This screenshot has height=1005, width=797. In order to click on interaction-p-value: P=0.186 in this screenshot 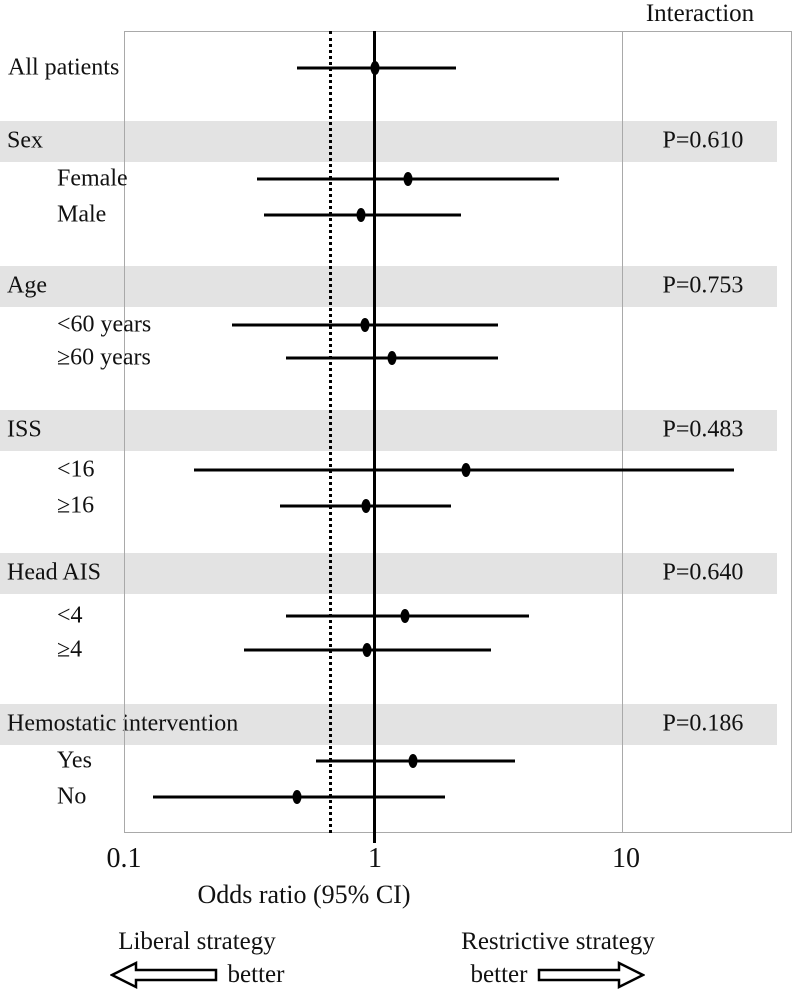, I will do `click(703, 723)`.